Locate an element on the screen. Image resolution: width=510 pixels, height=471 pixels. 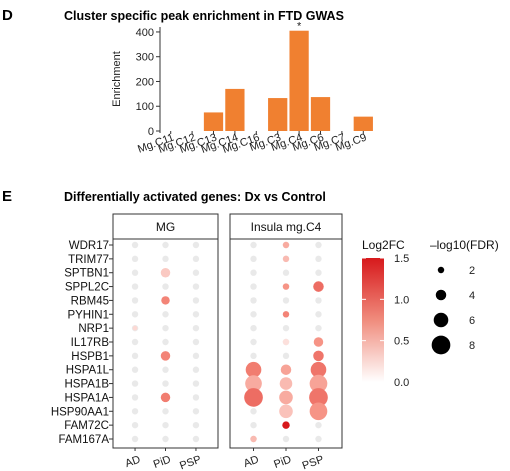
size-legend-label: 4 is located at coordinates (472, 296).